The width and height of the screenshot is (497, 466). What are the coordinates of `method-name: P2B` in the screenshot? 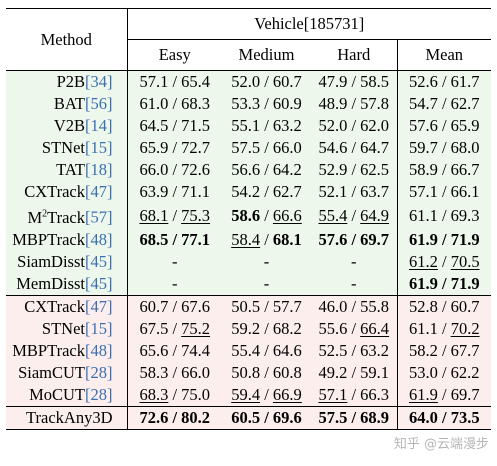 It's located at (70, 81).